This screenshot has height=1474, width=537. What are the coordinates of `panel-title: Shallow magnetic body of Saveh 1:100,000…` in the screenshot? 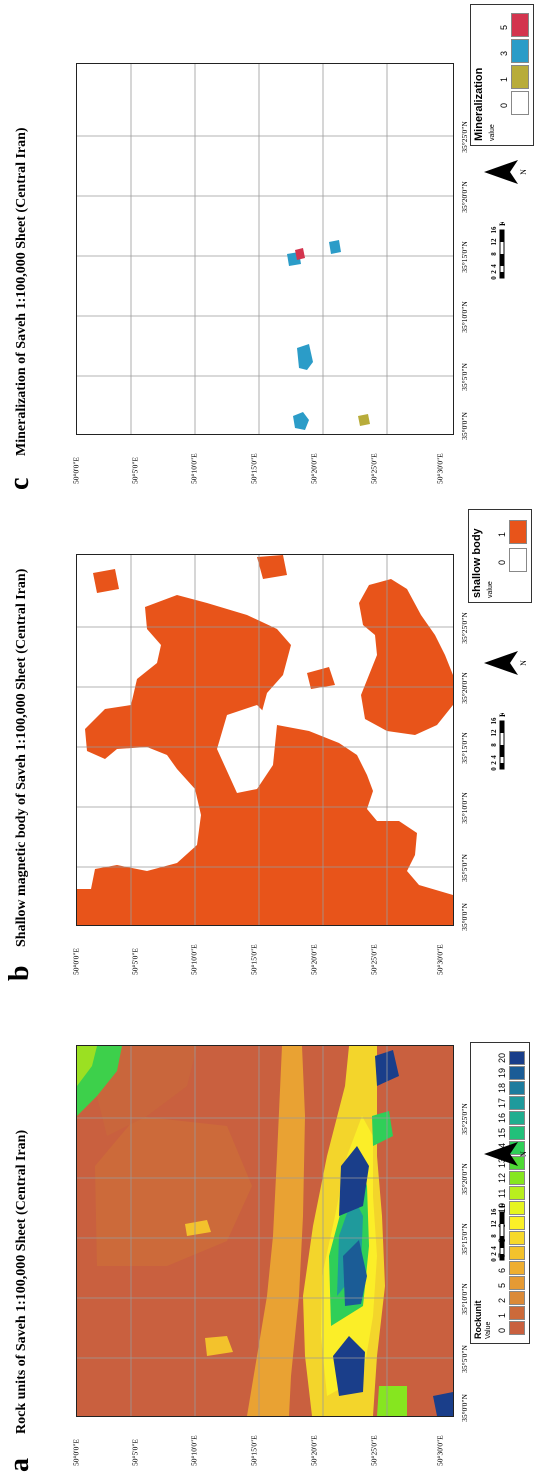 It's located at (21, 757).